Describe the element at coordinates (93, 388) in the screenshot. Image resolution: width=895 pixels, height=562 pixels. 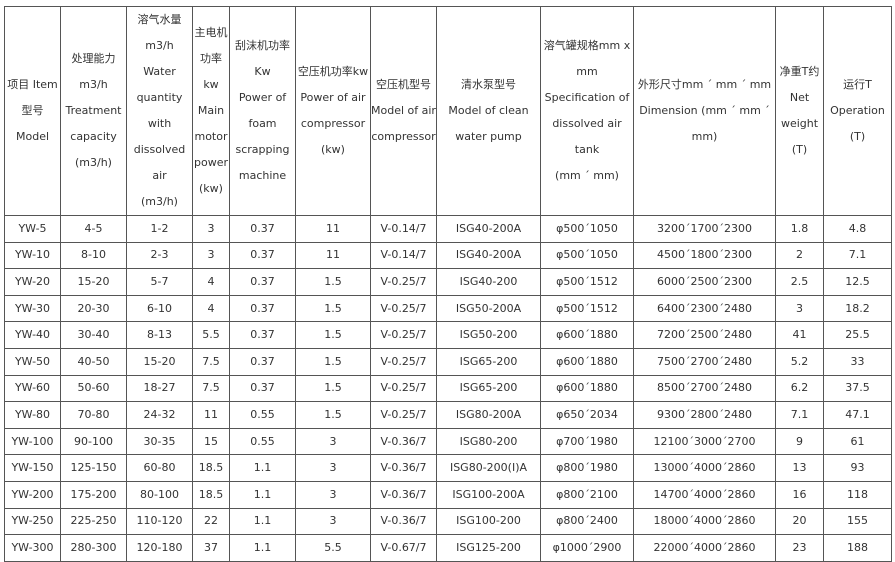
I see `cell-treatment-capacity: 50-60` at that location.